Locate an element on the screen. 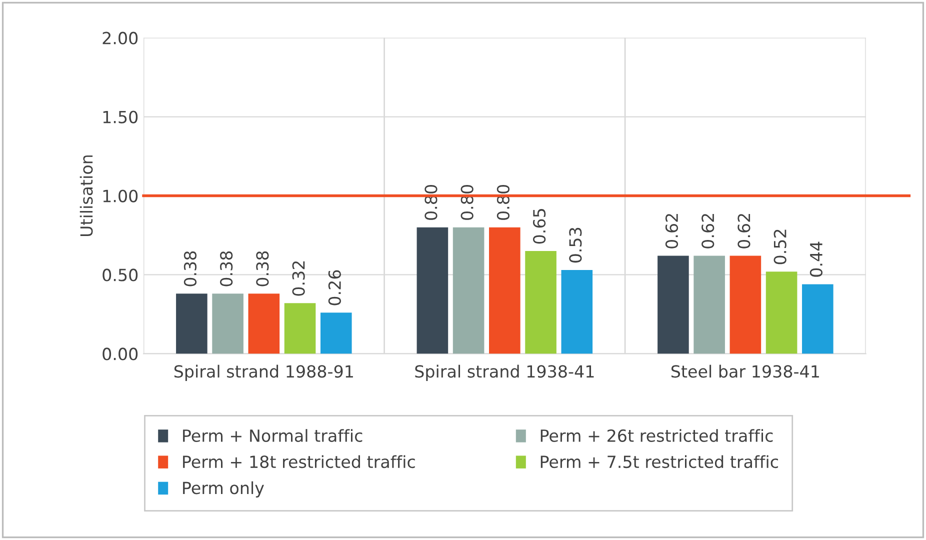 Image resolution: width=926 pixels, height=540 pixels. legend-label: Perm + 18t restricted traffic is located at coordinates (299, 461).